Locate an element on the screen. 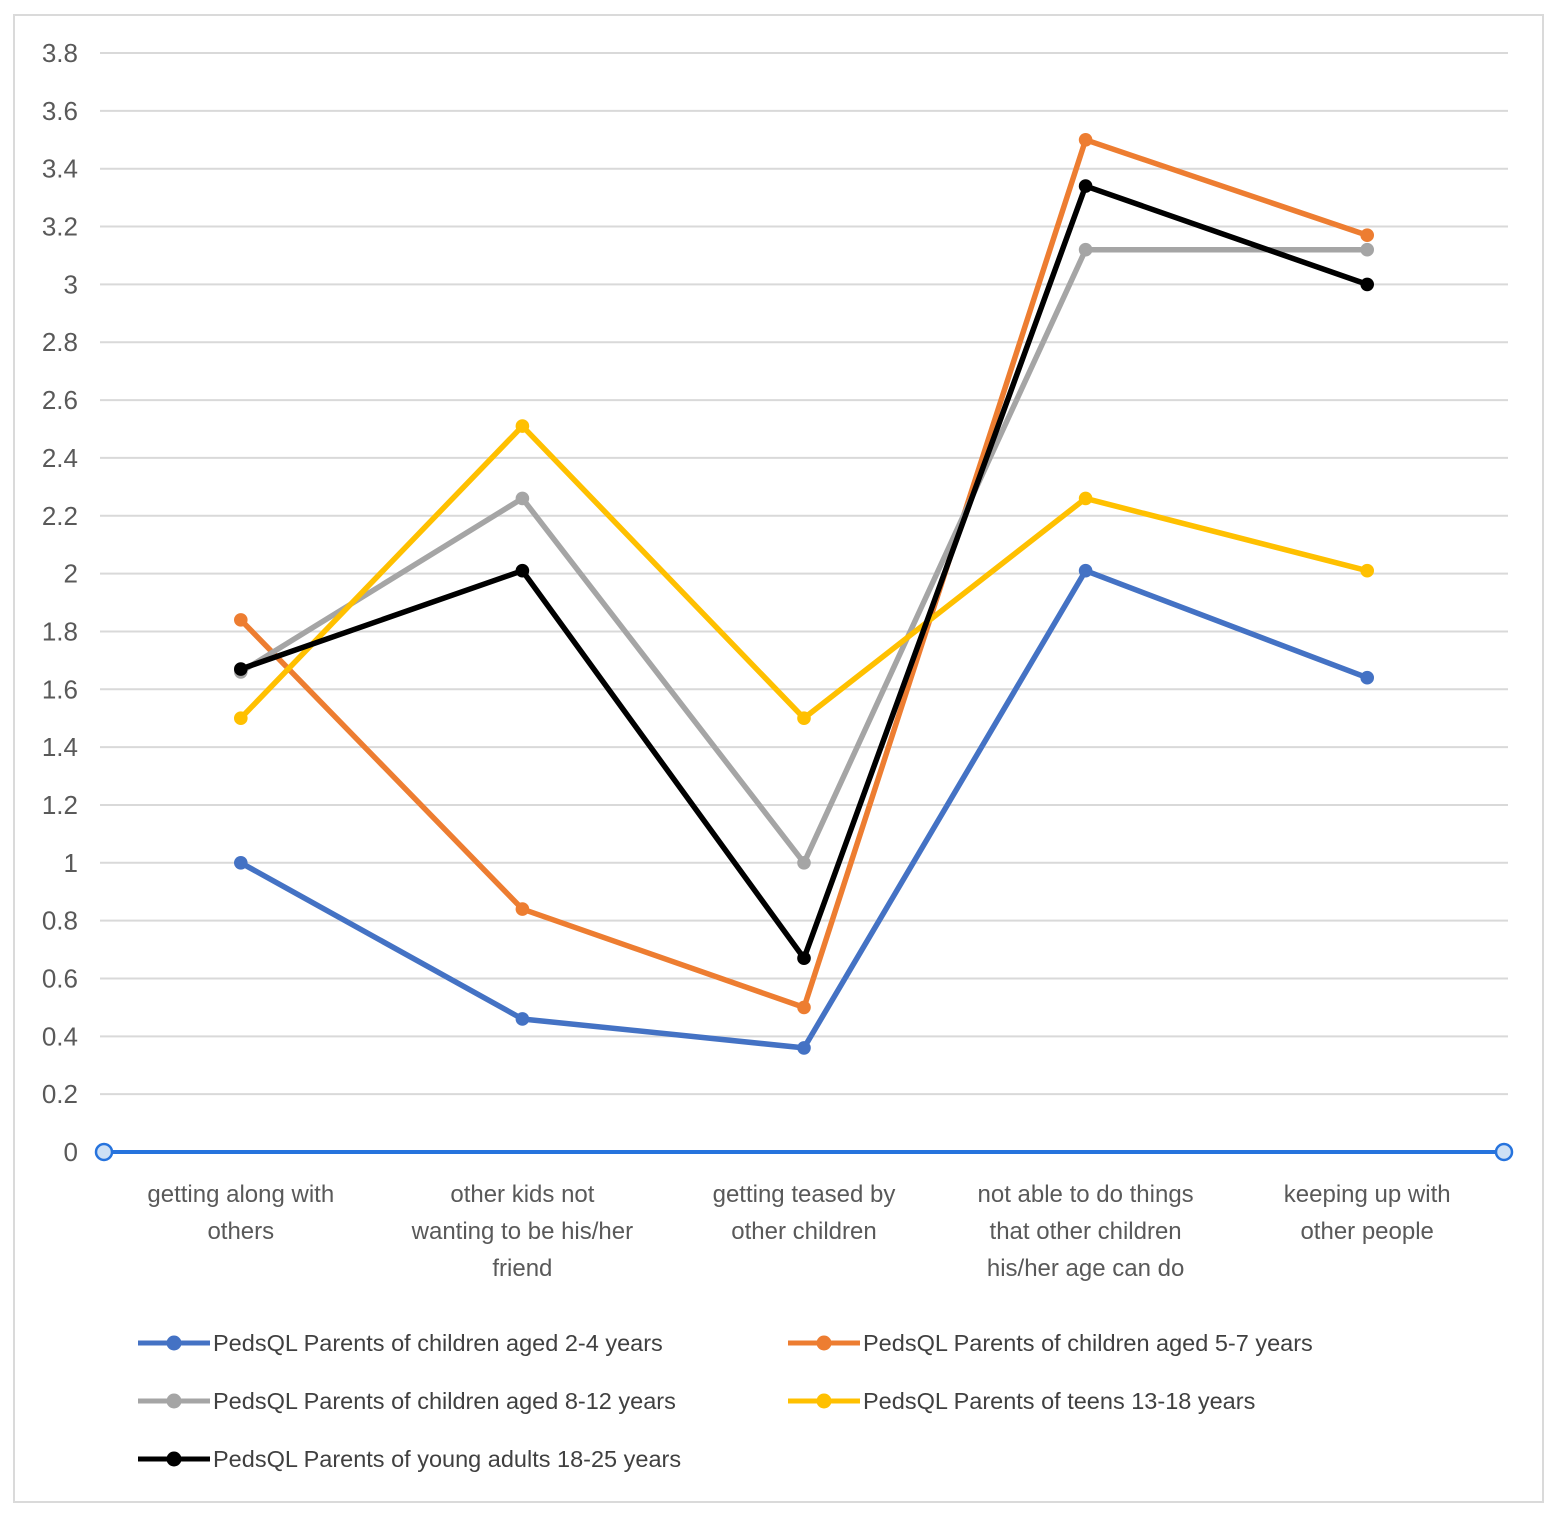  y-axis-tick-label: 3.2 is located at coordinates (60, 227).